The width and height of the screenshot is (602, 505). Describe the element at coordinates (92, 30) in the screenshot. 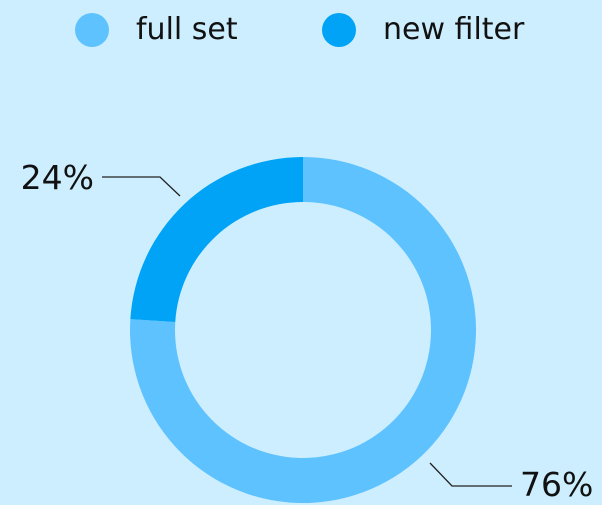

I see `legend-swatch-full-set` at that location.